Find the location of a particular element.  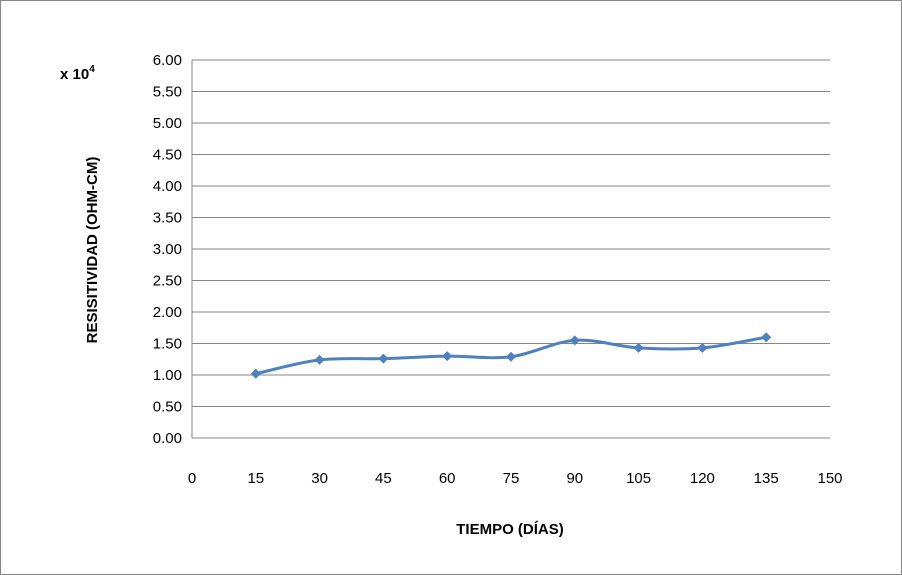

y-tick-label: 4.50 is located at coordinates (167, 155).